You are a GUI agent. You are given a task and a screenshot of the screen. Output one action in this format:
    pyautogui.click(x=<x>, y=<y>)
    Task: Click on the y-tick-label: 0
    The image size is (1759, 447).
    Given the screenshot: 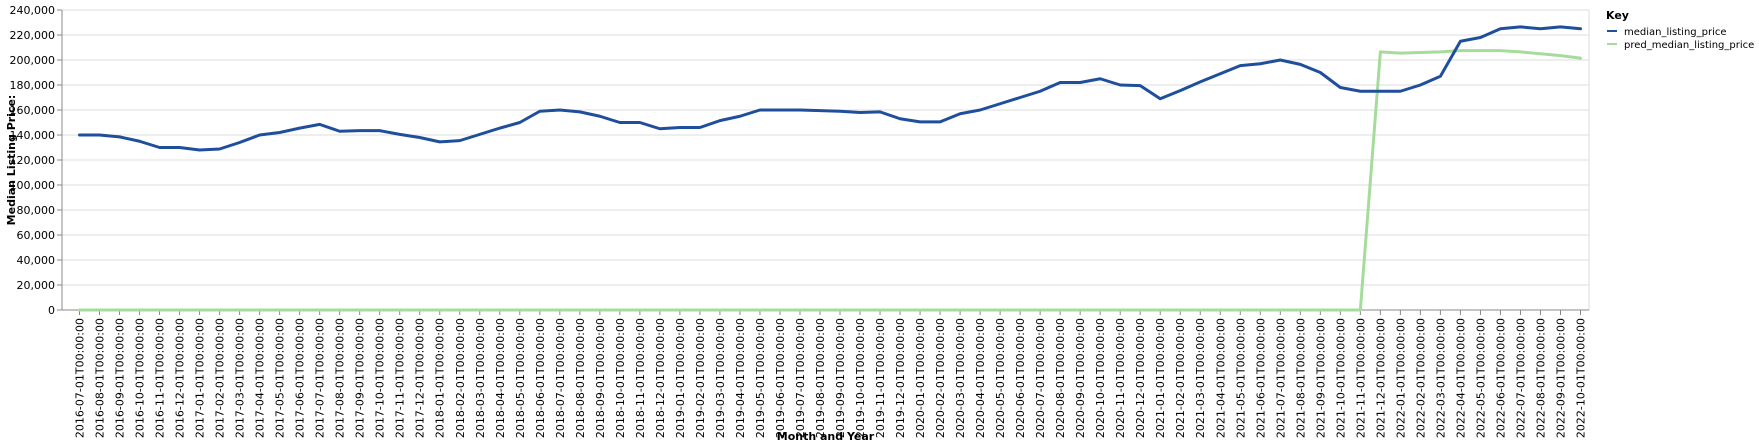 What is the action you would take?
    pyautogui.click(x=51, y=310)
    